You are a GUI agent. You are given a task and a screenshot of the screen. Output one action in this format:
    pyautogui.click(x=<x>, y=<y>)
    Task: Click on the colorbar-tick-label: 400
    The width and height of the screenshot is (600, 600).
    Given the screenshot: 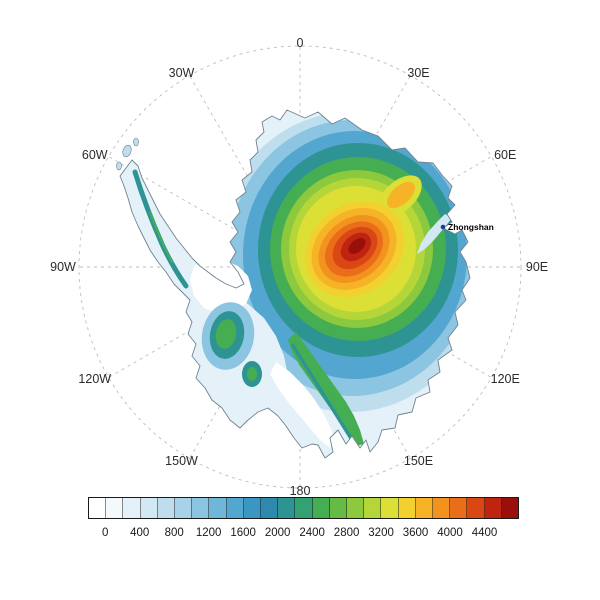 What is the action you would take?
    pyautogui.click(x=140, y=533)
    